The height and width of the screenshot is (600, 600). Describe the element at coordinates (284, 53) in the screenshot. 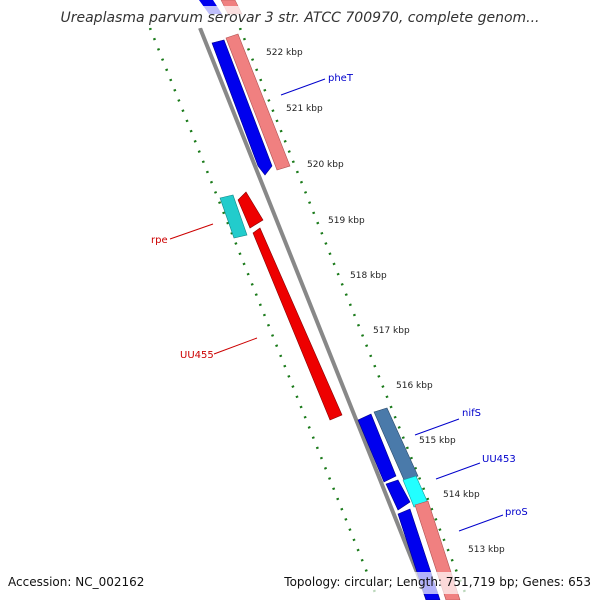

I see `tick-label: 522 kbp` at that location.